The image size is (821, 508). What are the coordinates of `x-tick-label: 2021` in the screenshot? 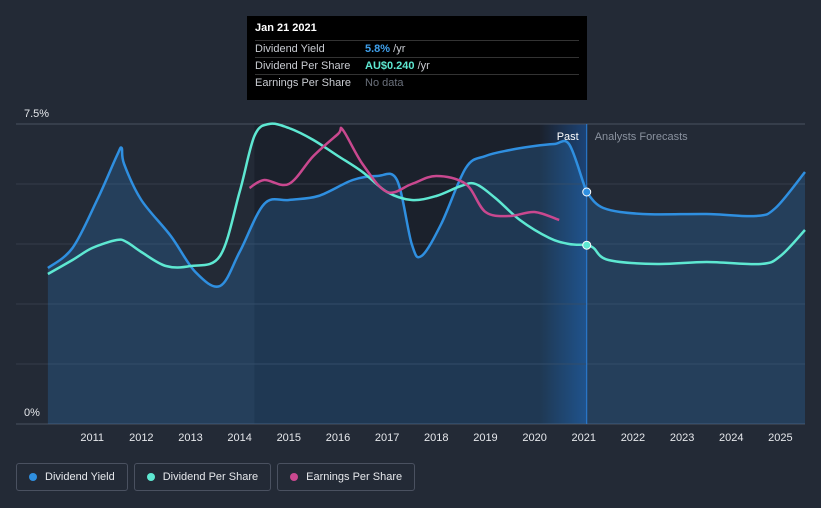 It's located at (584, 438).